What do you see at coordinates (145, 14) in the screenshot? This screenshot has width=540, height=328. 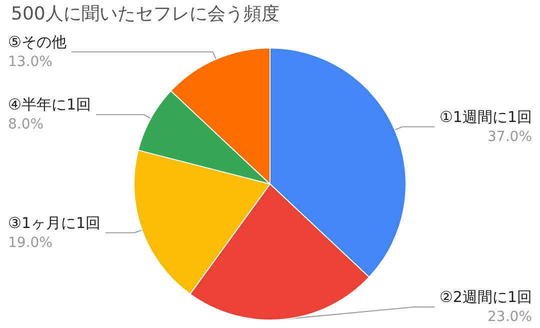 I see `chart-title: 500人に聞いたセフレに会う頻度` at bounding box center [145, 14].